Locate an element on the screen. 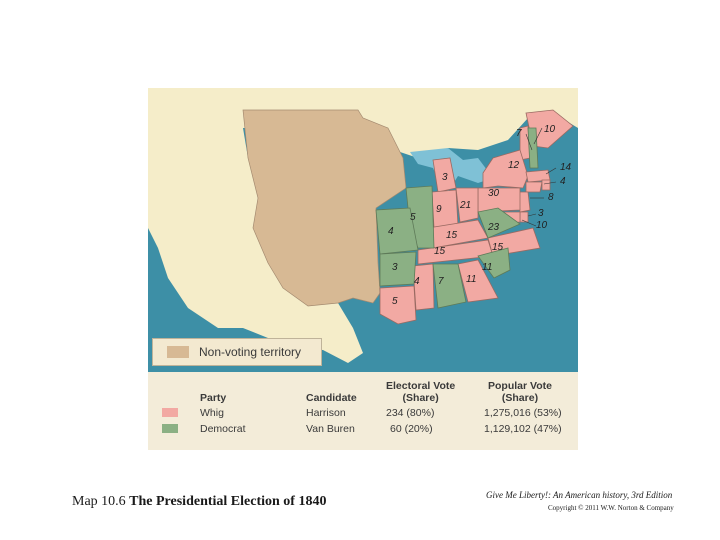 Image resolution: width=720 pixels, height=540 pixels. state-new-hampshire is located at coordinates (533, 148).